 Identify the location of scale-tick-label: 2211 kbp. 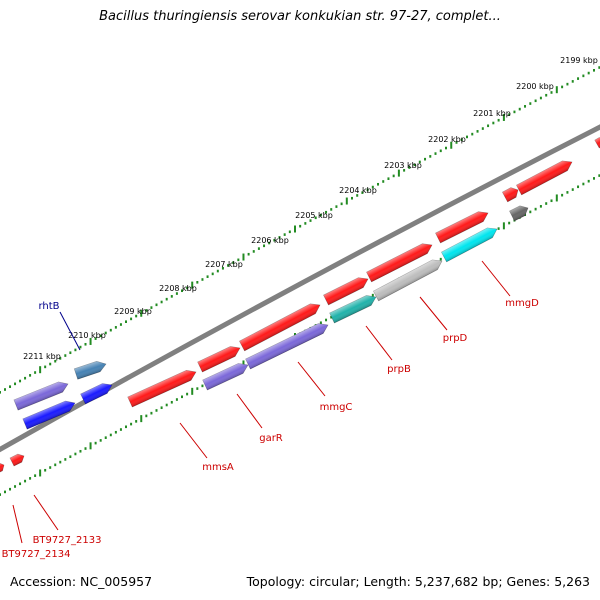
(42, 356).